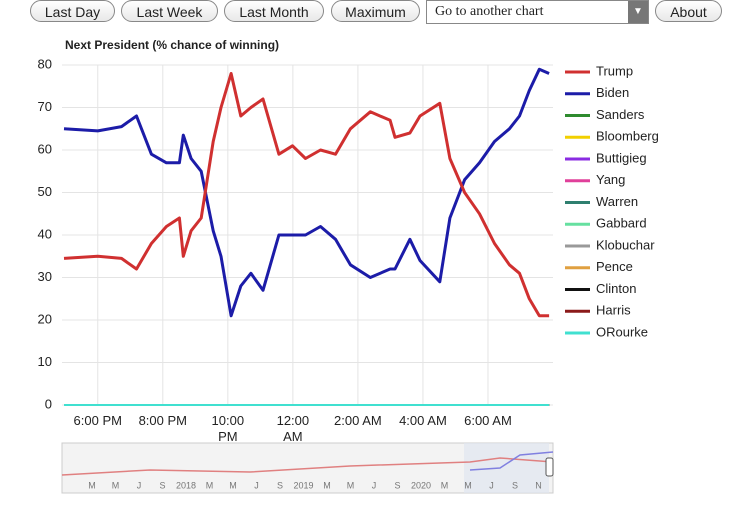 The width and height of the screenshot is (750, 511). What do you see at coordinates (293, 420) in the screenshot?
I see `x-tick-line: 12:00` at bounding box center [293, 420].